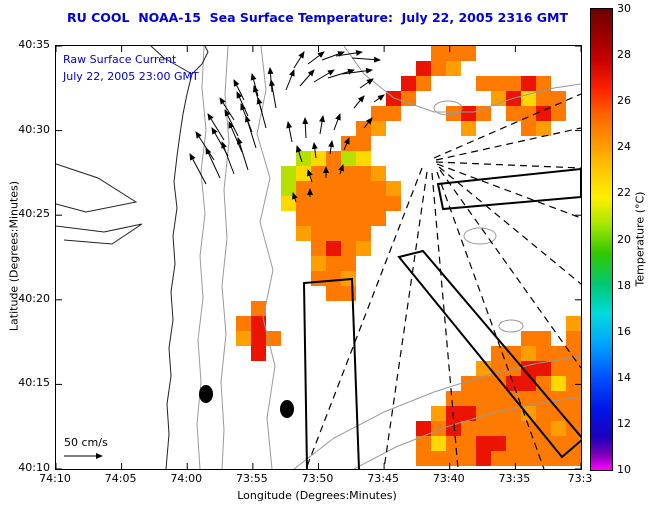 Image resolution: width=651 pixels, height=518 pixels. I want to click on overlay-current-title: Raw Surface Current, so click(120, 59).